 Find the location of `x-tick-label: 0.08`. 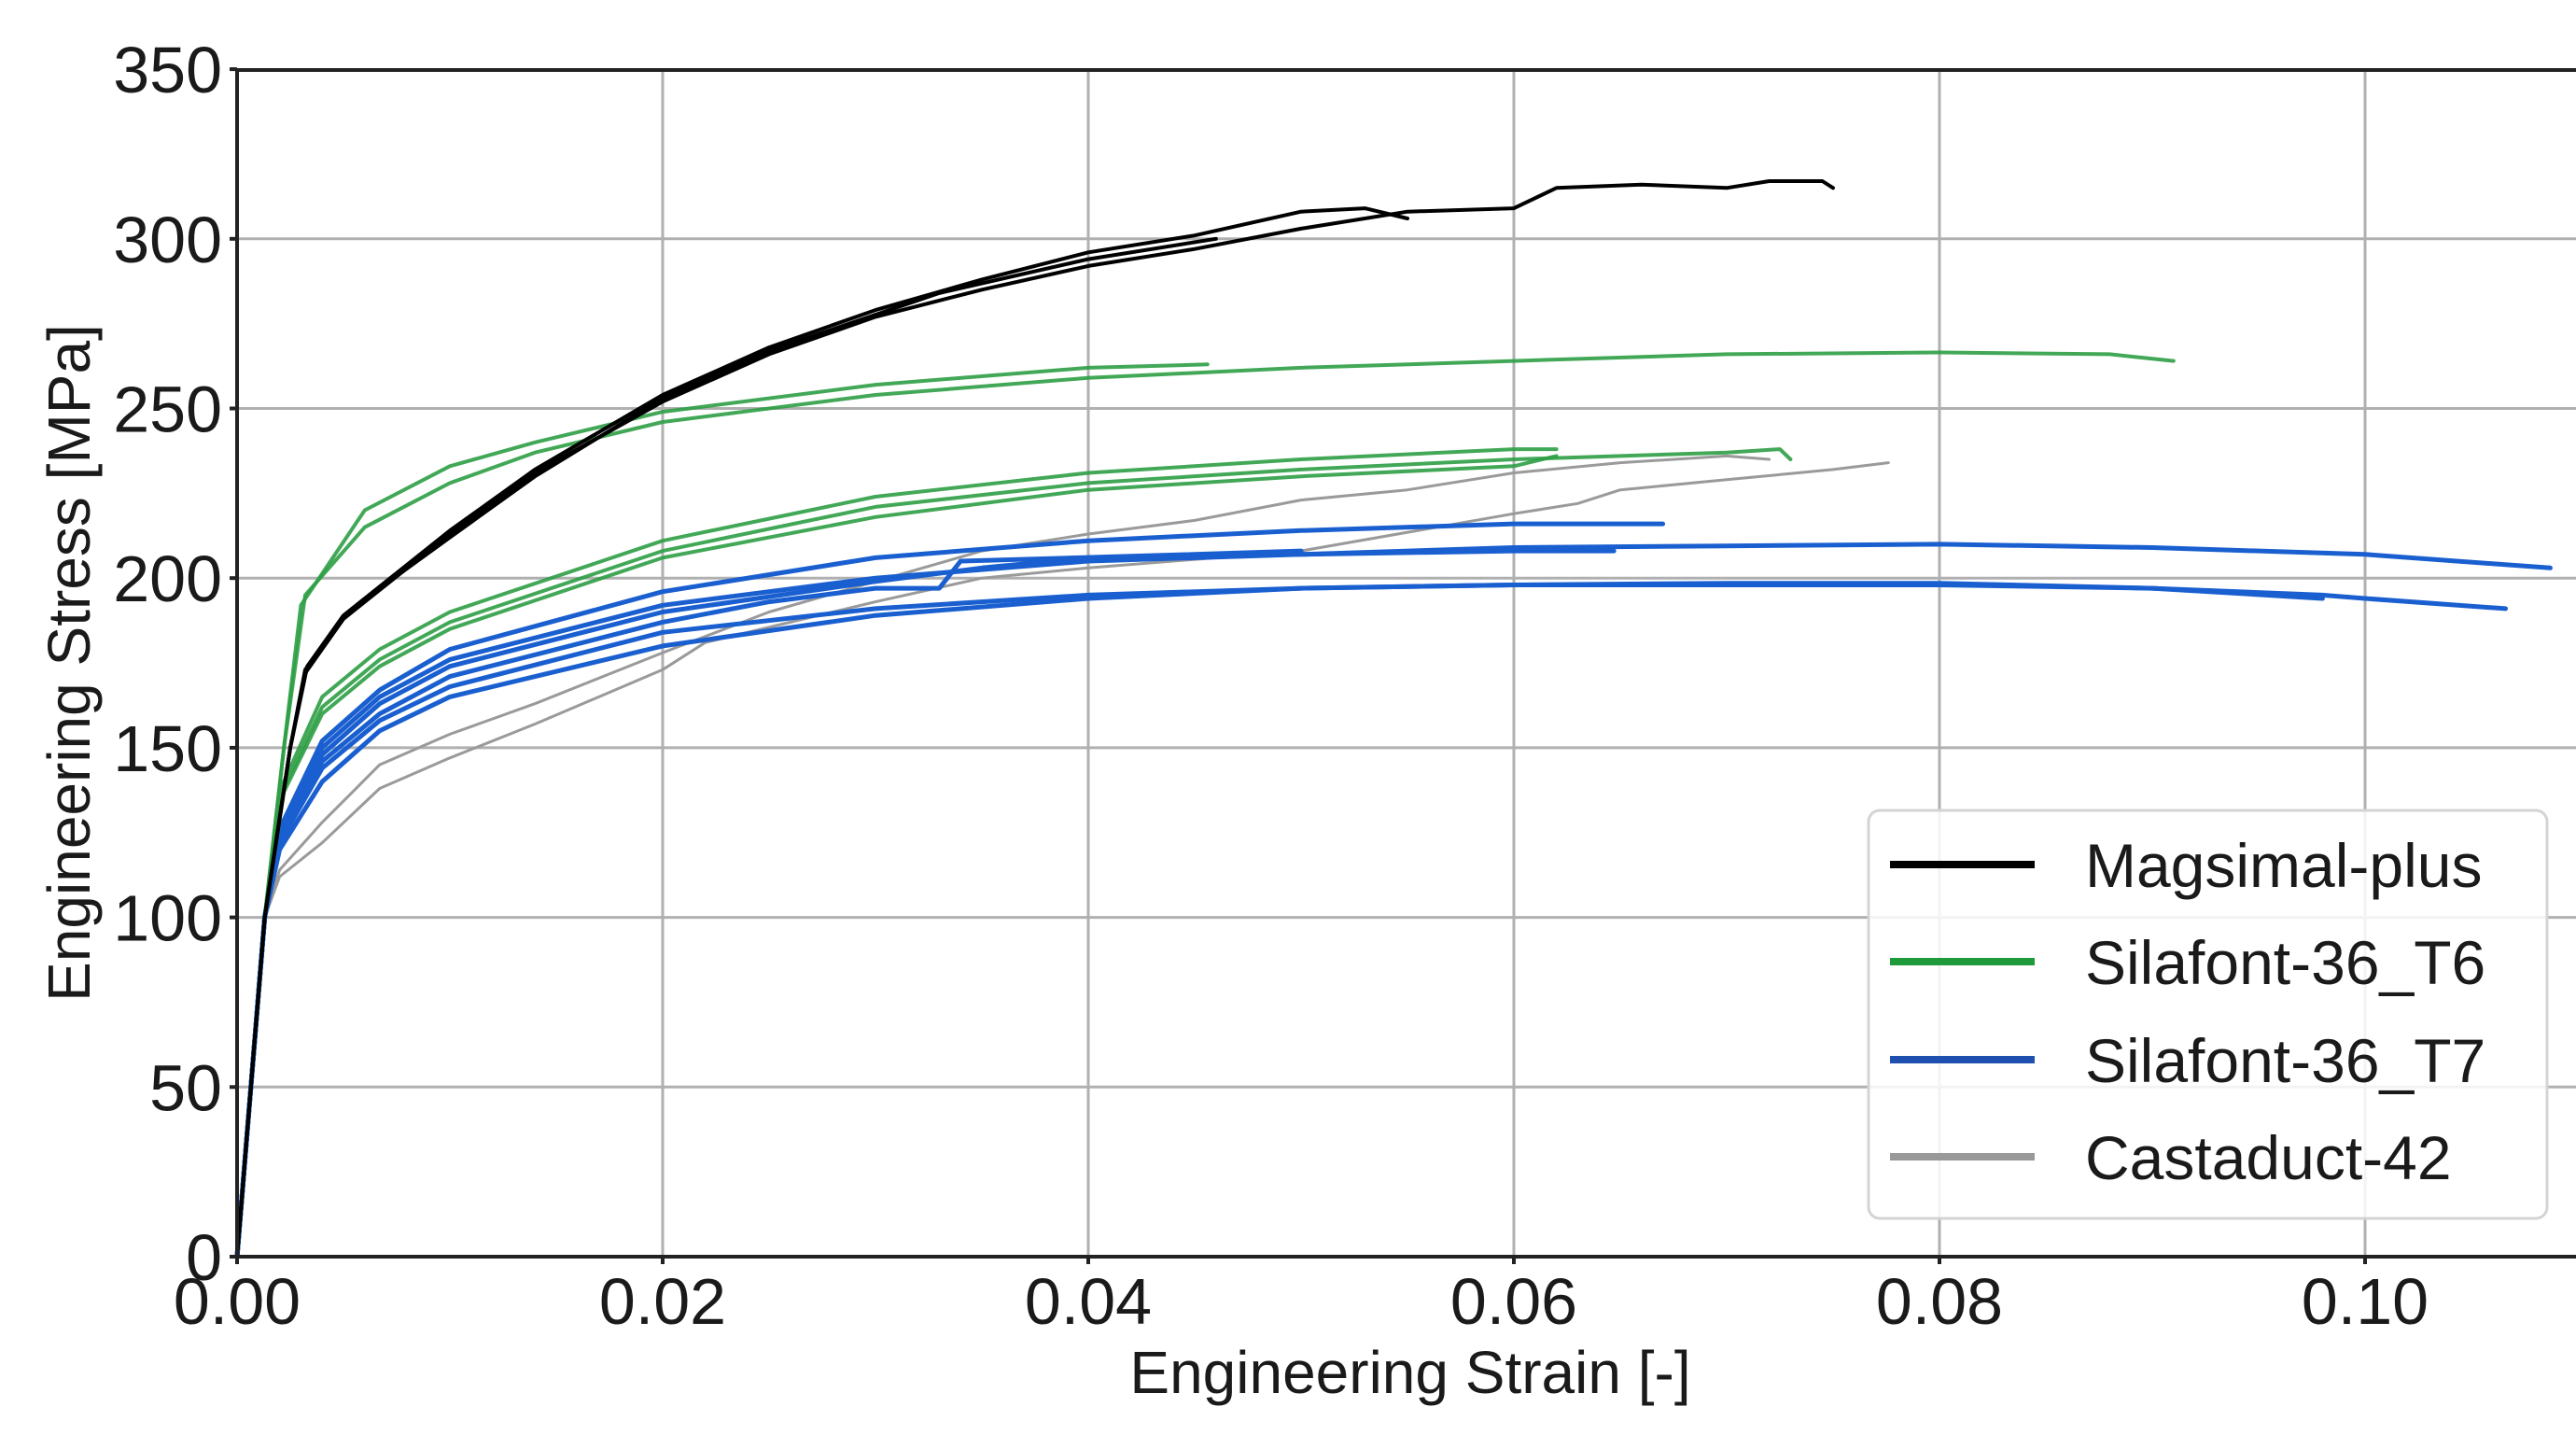

x-tick-label: 0.08 is located at coordinates (1939, 1301).